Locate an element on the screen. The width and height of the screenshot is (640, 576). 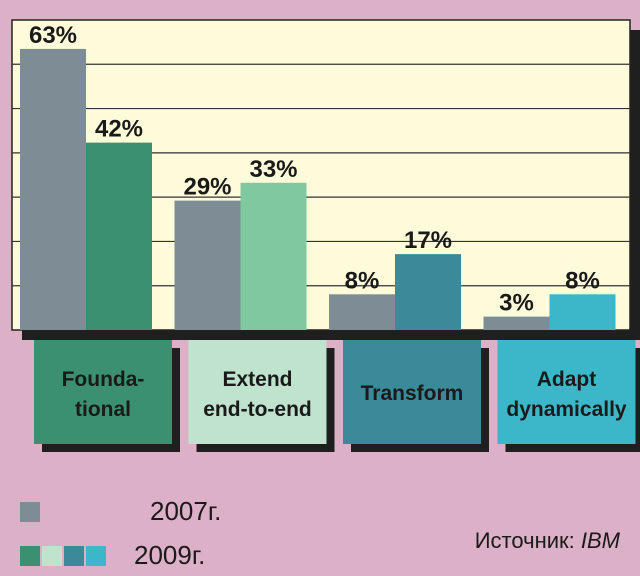
legend-swatches-2009 is located at coordinates (64, 555).